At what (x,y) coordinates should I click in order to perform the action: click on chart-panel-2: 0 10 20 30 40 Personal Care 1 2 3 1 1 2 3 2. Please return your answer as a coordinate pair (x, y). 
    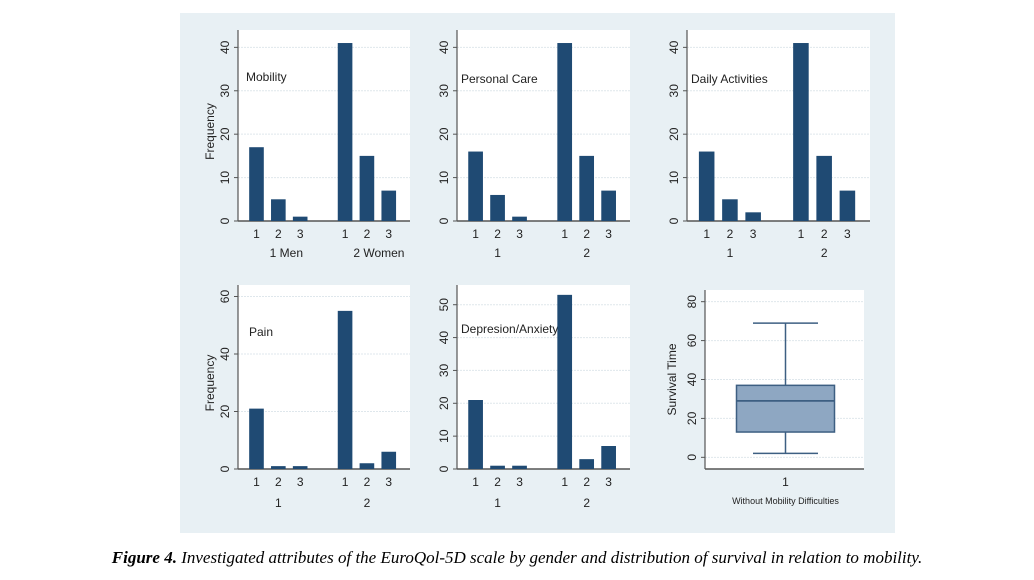
    Looking at the image, I should click on (533, 145).